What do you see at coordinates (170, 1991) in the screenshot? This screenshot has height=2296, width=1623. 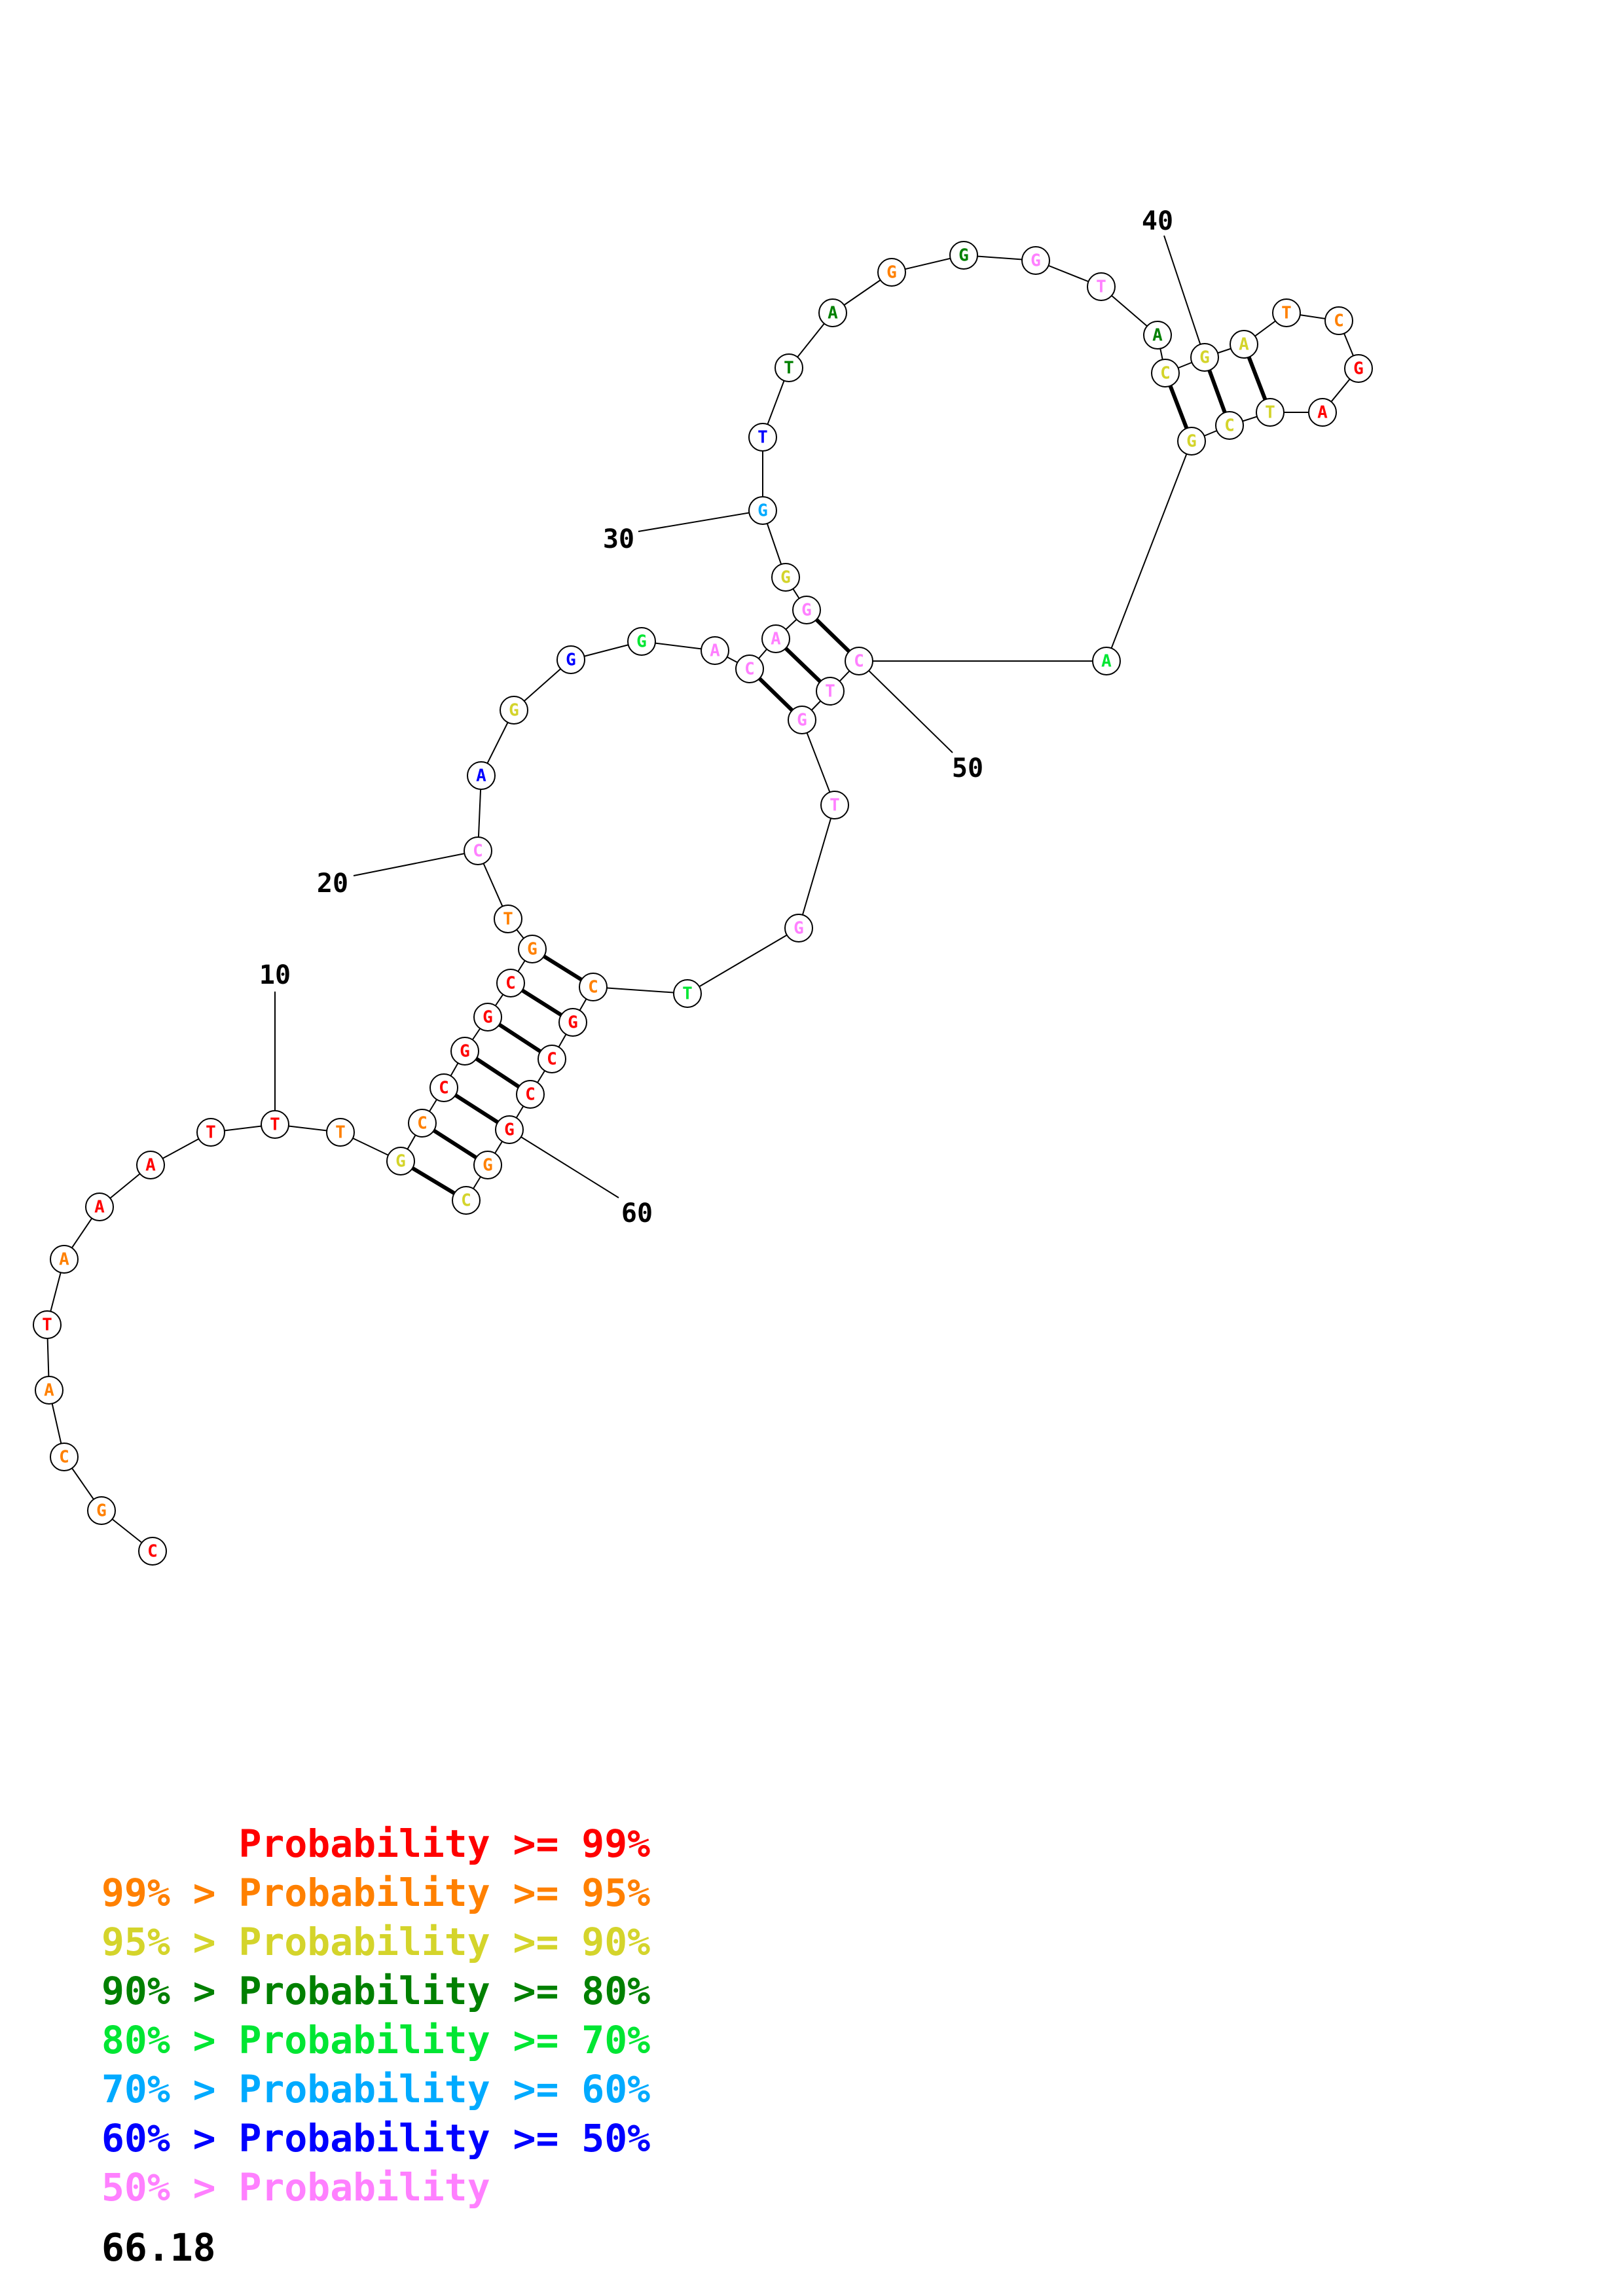 I see `legend-range-prefix: 90% >` at bounding box center [170, 1991].